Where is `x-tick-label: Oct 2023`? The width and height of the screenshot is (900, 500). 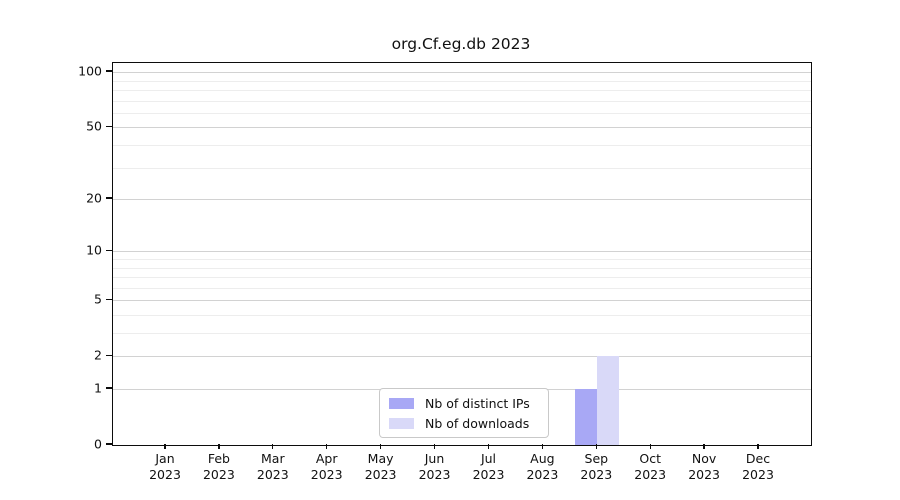
x-tick-label: Oct 2023 is located at coordinates (650, 466).